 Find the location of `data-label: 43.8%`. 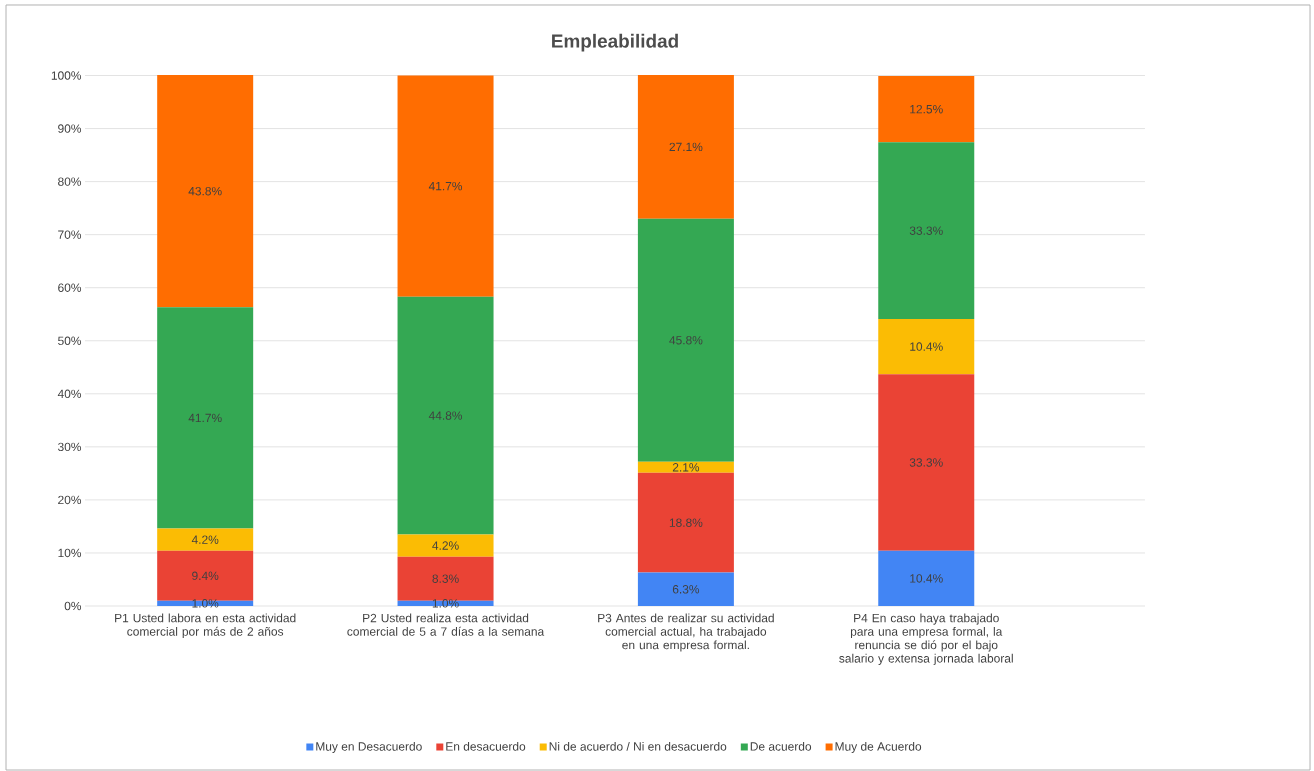

data-label: 43.8% is located at coordinates (205, 191).